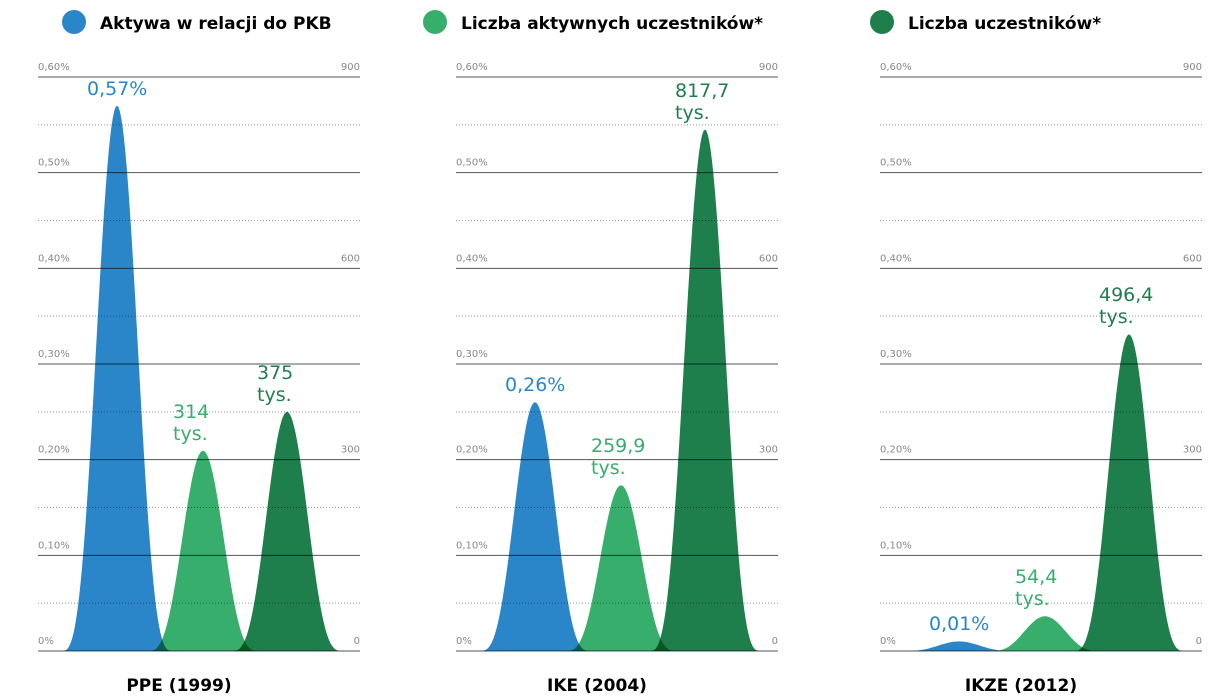 This screenshot has width=1230, height=696. I want to click on legend-label: Aktywa w relacji do PKB, so click(216, 24).